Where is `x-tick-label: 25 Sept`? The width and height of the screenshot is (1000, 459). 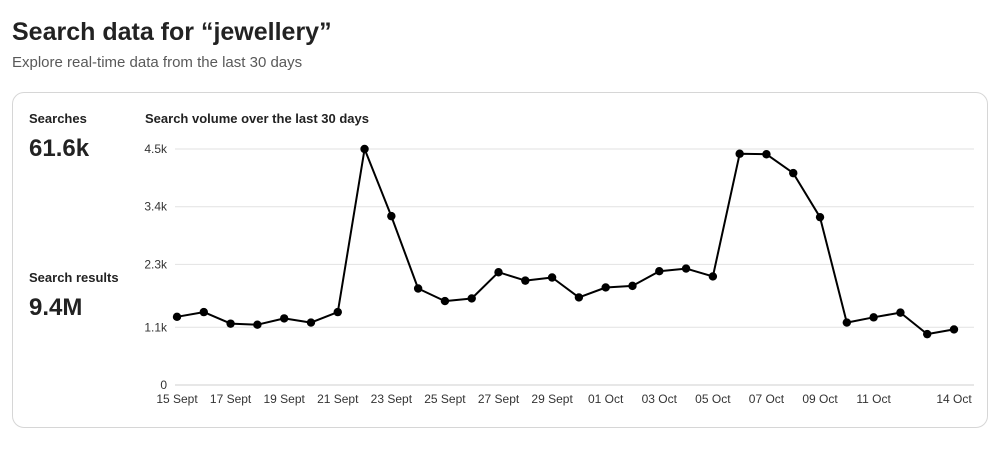
x-tick-label: 25 Sept is located at coordinates (445, 399).